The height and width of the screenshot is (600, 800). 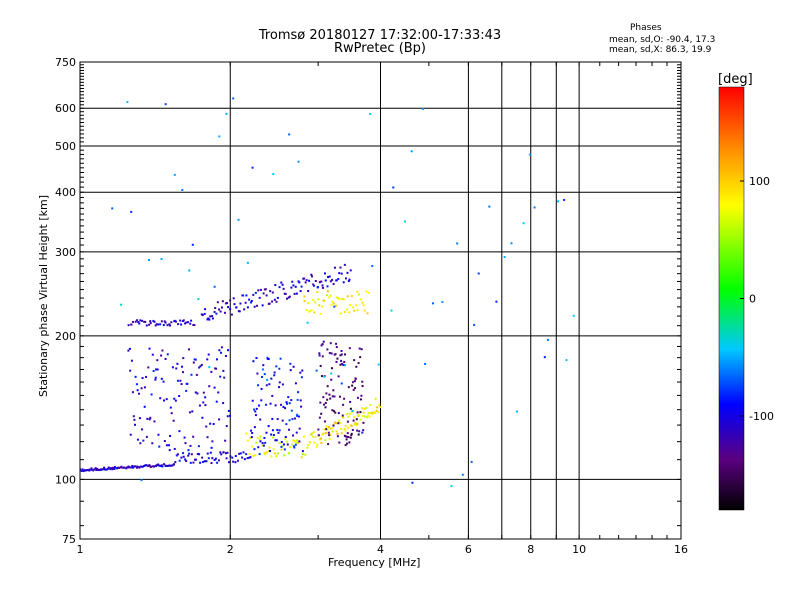 What do you see at coordinates (65, 146) in the screenshot?
I see `y-tick-label: 500` at bounding box center [65, 146].